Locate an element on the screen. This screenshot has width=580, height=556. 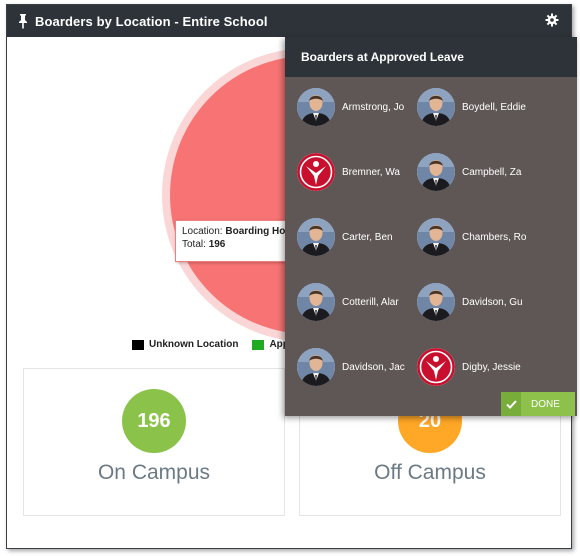
student-item: Davidson, Gu is located at coordinates (477, 302).